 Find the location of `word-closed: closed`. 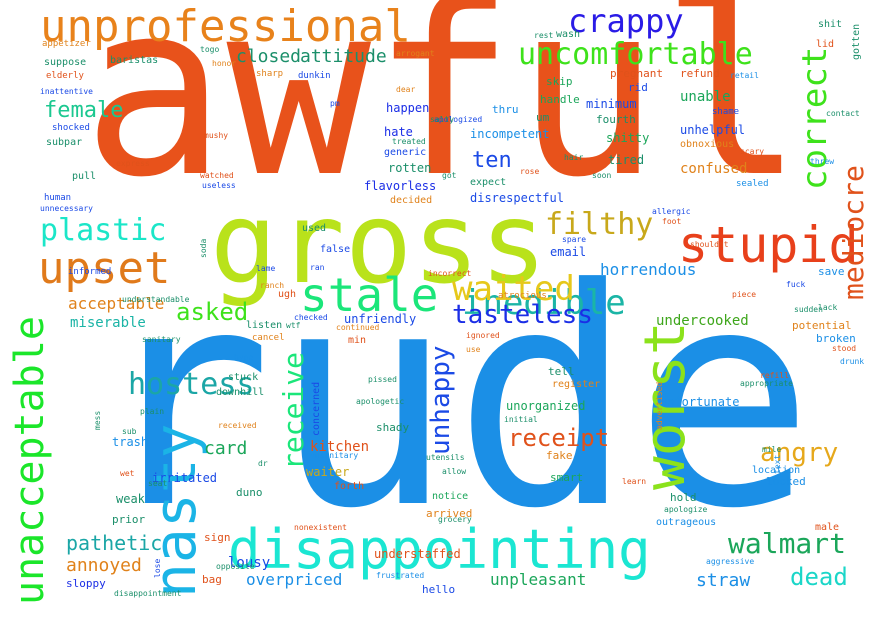

word-closed: closed is located at coordinates (269, 56).